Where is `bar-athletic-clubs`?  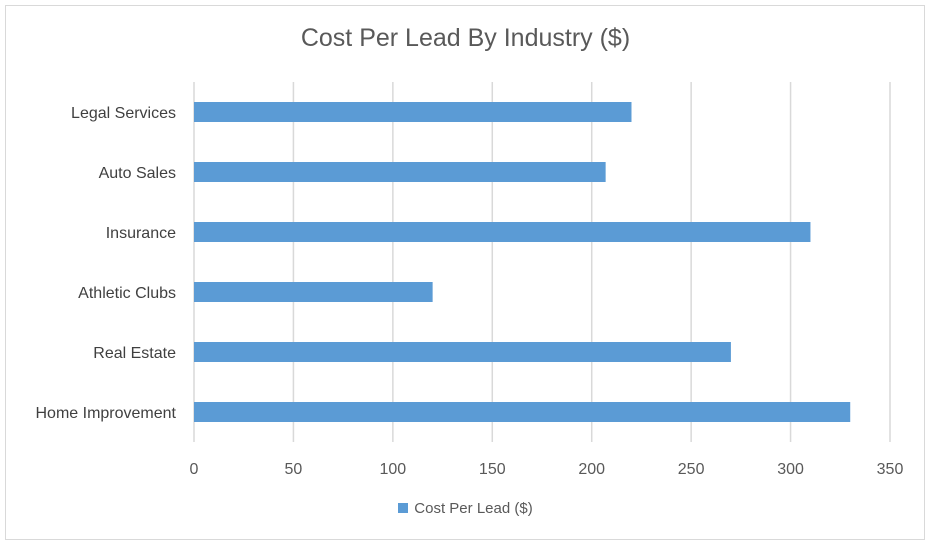
bar-athletic-clubs is located at coordinates (313, 292).